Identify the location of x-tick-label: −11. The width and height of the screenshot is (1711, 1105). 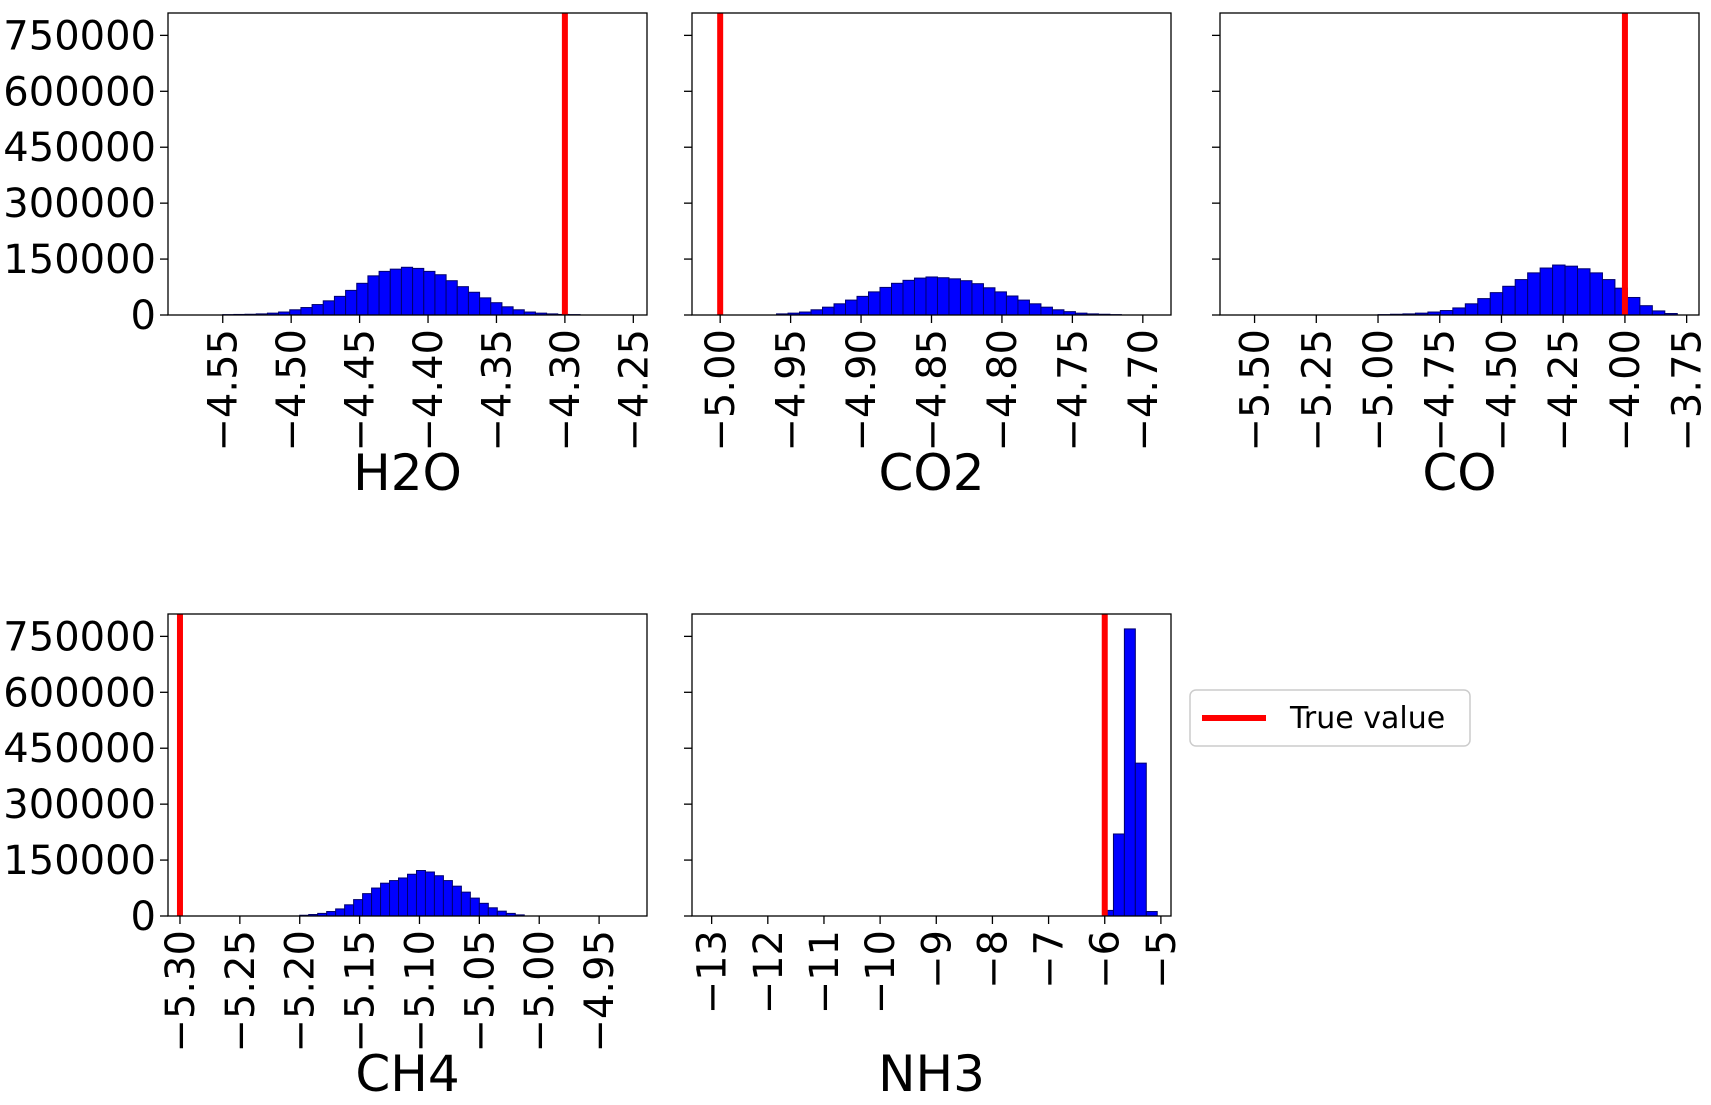
(825, 972).